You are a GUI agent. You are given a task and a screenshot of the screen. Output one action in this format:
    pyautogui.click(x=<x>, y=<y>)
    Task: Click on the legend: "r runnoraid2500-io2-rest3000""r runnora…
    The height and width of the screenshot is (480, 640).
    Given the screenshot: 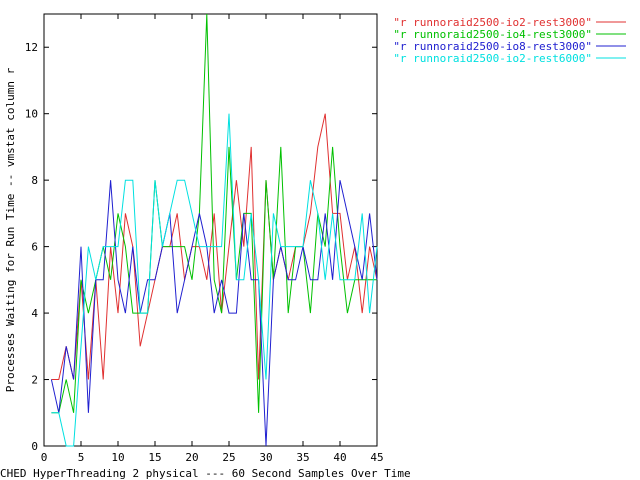 What is the action you would take?
    pyautogui.click(x=509, y=40)
    